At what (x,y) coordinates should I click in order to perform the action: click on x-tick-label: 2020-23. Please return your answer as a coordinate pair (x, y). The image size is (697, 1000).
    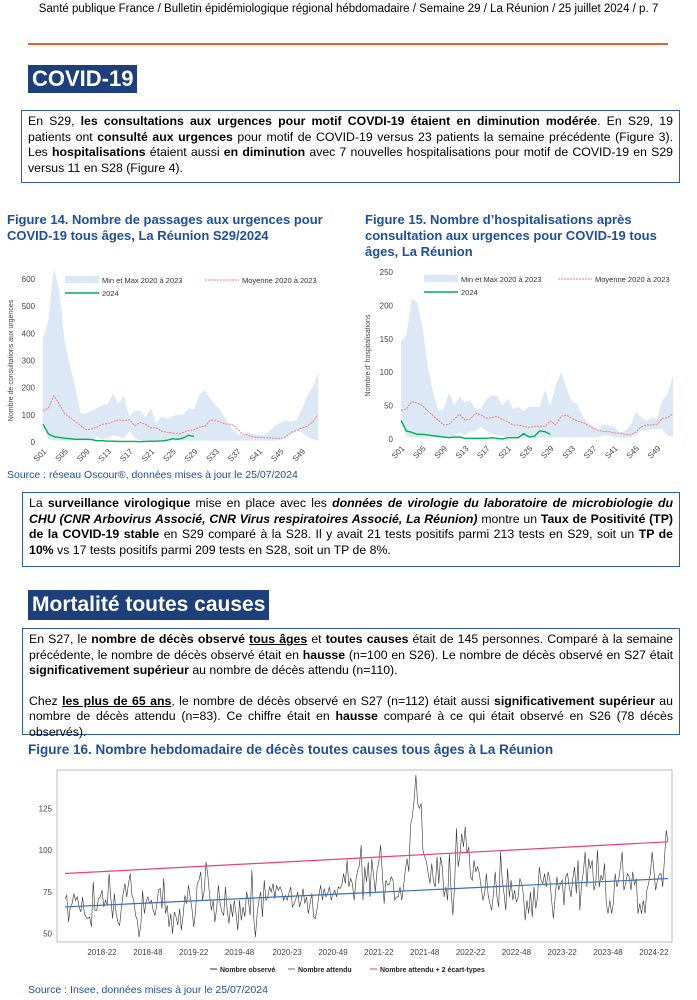
    Looking at the image, I should click on (287, 952).